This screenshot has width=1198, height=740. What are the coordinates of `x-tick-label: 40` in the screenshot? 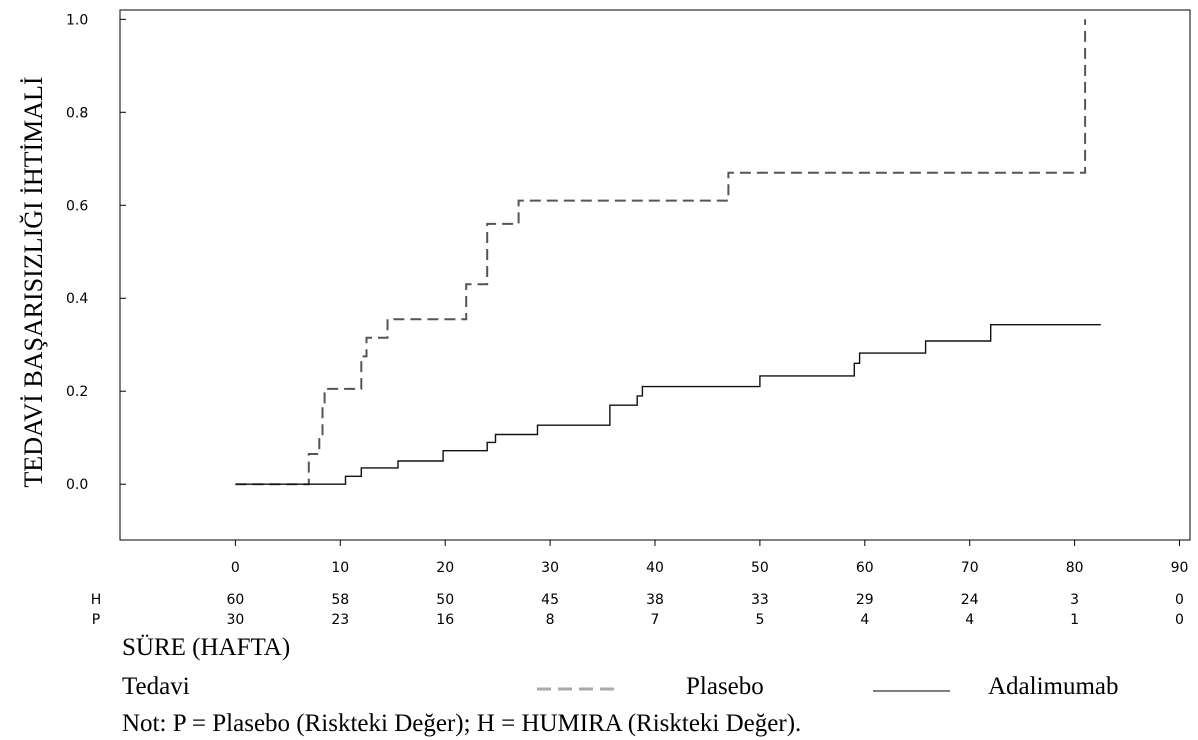 It's located at (655, 568).